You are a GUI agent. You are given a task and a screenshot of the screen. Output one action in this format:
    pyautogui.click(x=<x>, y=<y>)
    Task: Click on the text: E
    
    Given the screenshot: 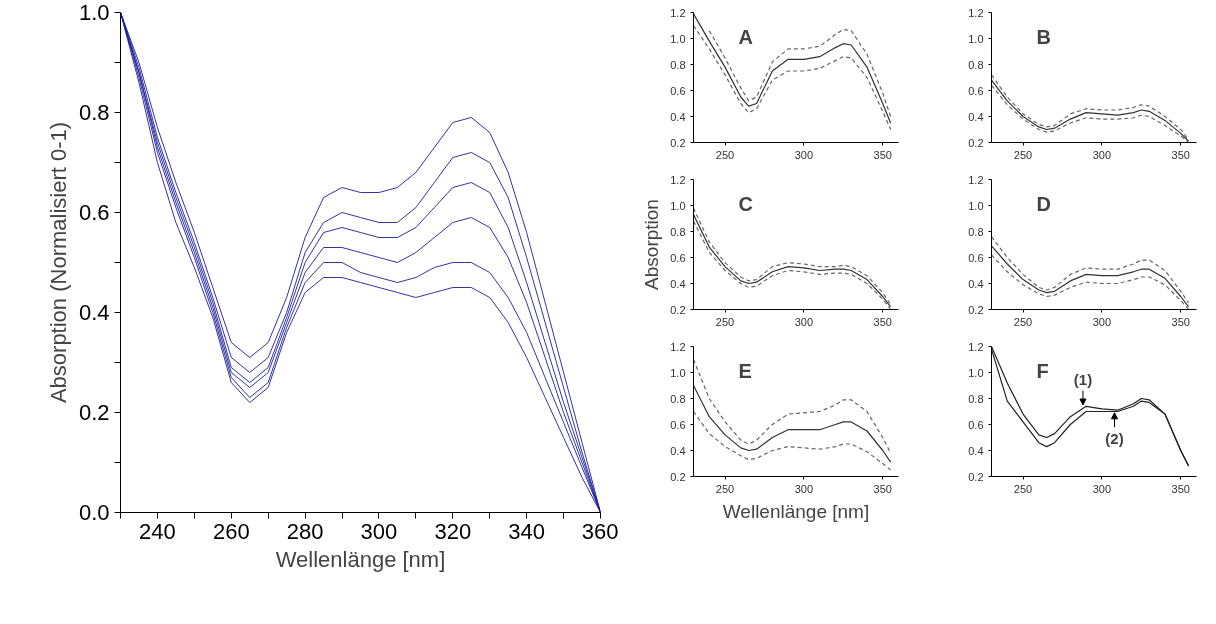 What is the action you would take?
    pyautogui.click(x=745, y=370)
    